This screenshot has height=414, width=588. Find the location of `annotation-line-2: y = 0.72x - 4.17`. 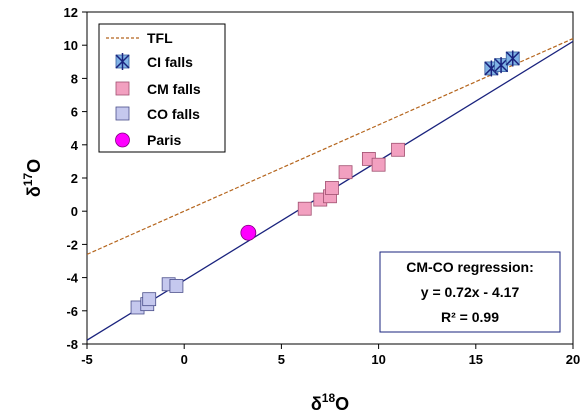

annotation-line-2: y = 0.72x - 4.17 is located at coordinates (470, 292).